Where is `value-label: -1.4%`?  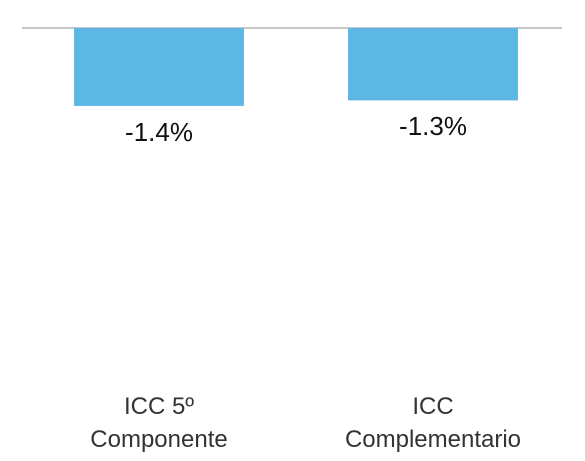
value-label: -1.4% is located at coordinates (159, 132).